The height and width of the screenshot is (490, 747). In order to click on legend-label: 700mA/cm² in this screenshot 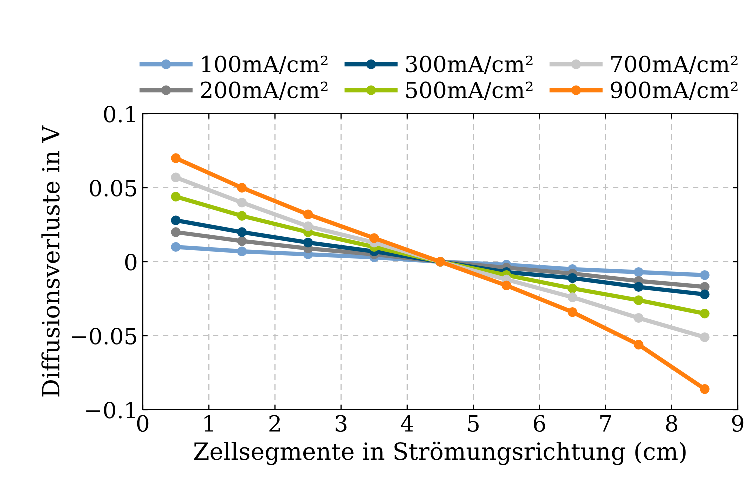, I will do `click(675, 65)`.